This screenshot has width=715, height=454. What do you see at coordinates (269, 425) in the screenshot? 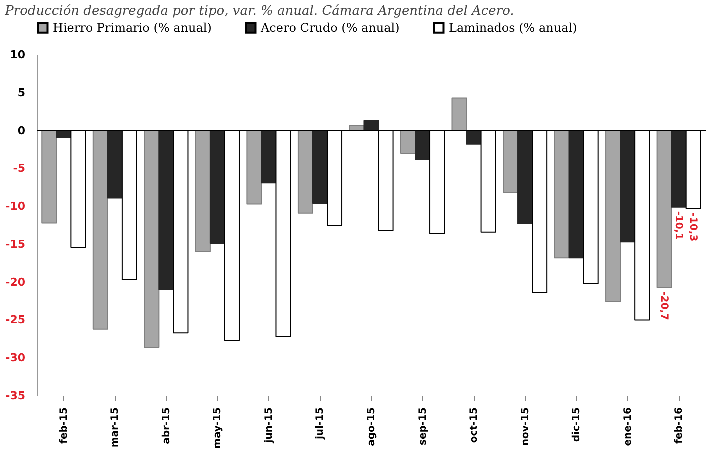
I see `x-tick-label: jun-15` at bounding box center [269, 425].